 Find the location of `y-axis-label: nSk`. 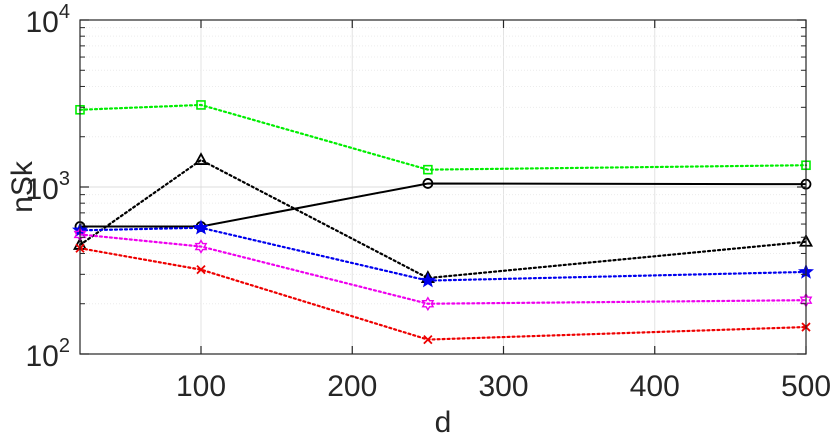

y-axis-label: nSk is located at coordinates (22, 186).